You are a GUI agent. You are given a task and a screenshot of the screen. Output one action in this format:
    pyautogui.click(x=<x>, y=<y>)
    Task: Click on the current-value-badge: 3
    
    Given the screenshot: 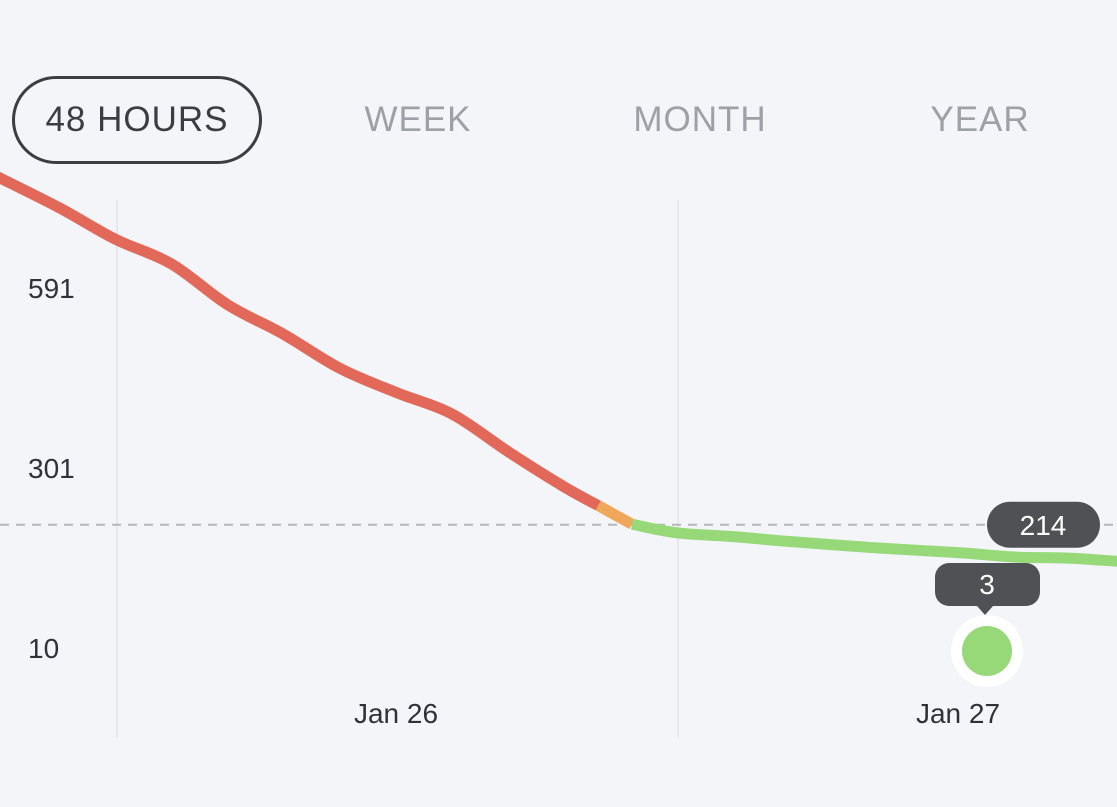 What is the action you would take?
    pyautogui.click(x=987, y=589)
    